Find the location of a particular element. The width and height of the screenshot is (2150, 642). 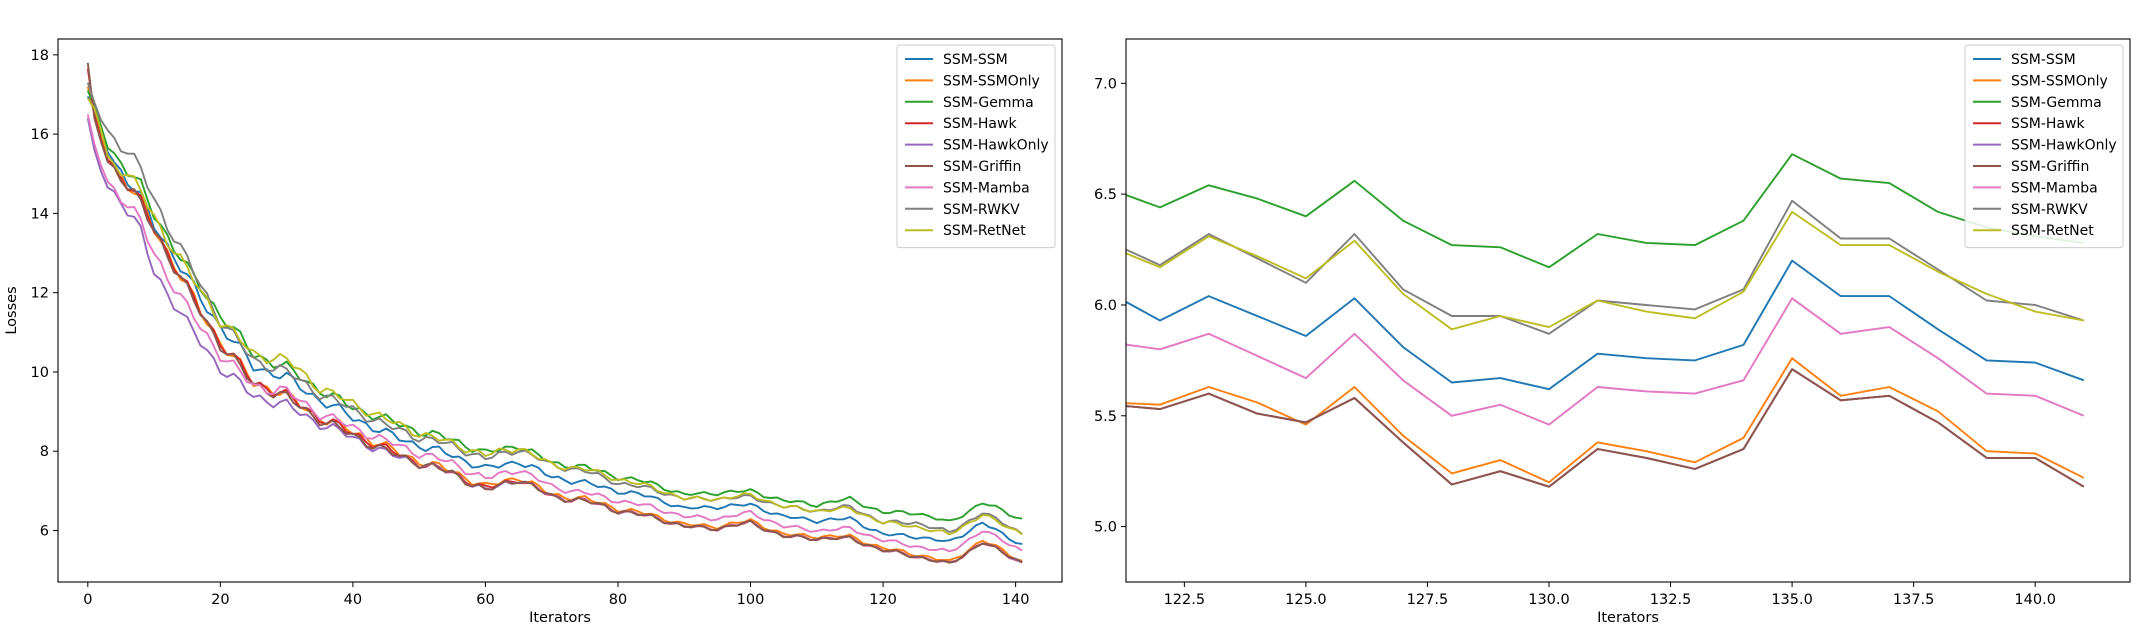

y-tick-label: 8 is located at coordinates (44, 452).